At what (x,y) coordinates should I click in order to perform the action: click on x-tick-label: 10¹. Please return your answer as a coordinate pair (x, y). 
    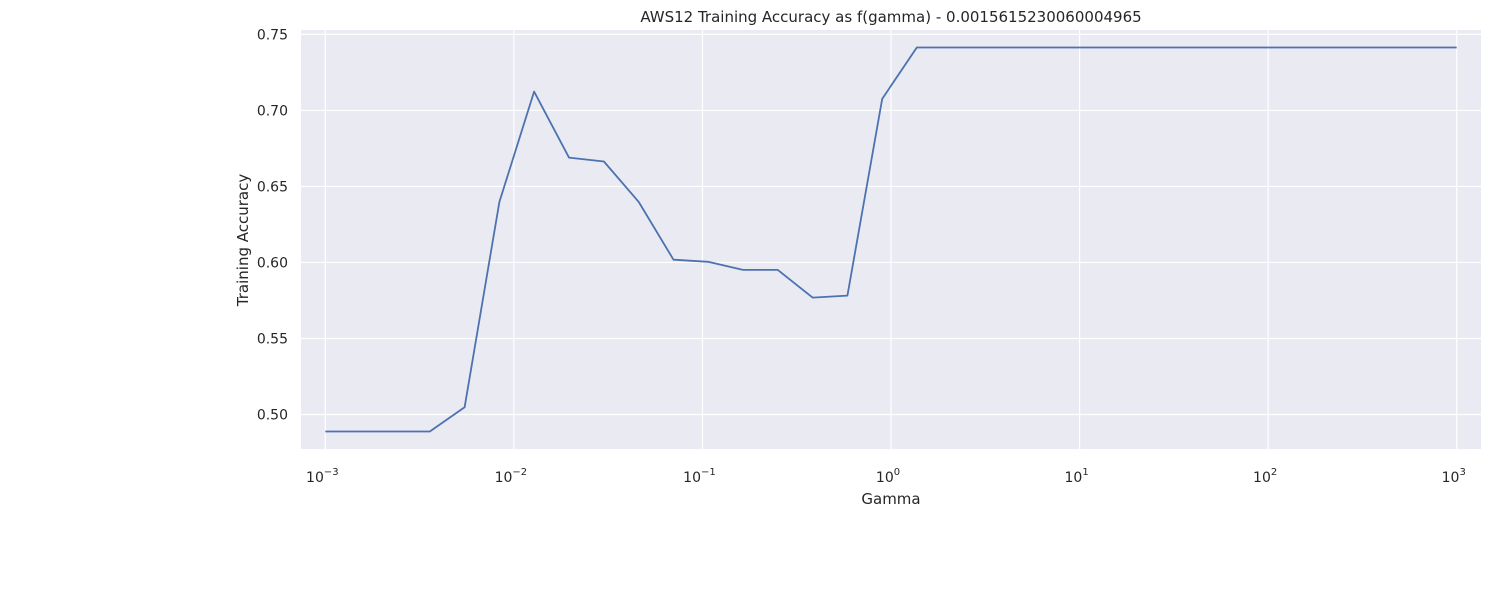
    Looking at the image, I should click on (1076, 476).